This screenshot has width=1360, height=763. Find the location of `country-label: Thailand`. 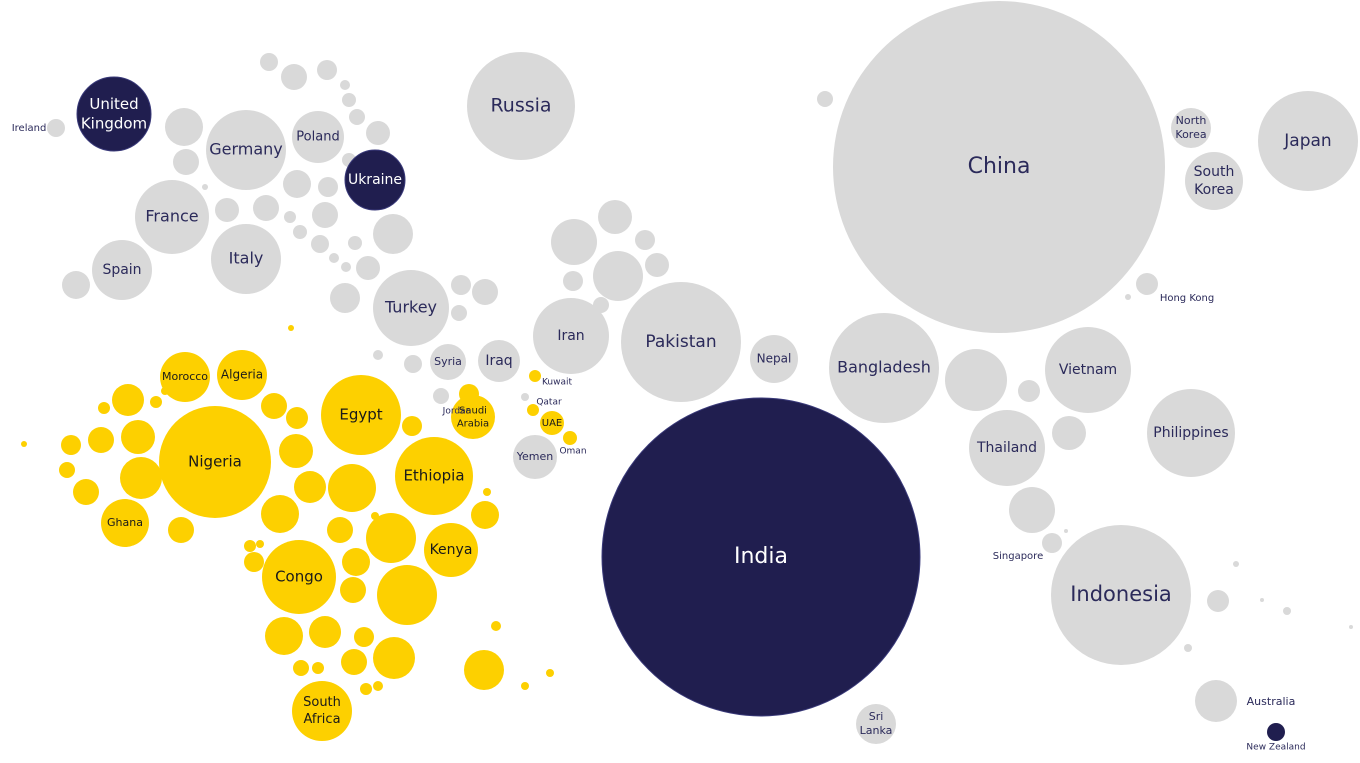

country-label: Thailand is located at coordinates (1006, 448).